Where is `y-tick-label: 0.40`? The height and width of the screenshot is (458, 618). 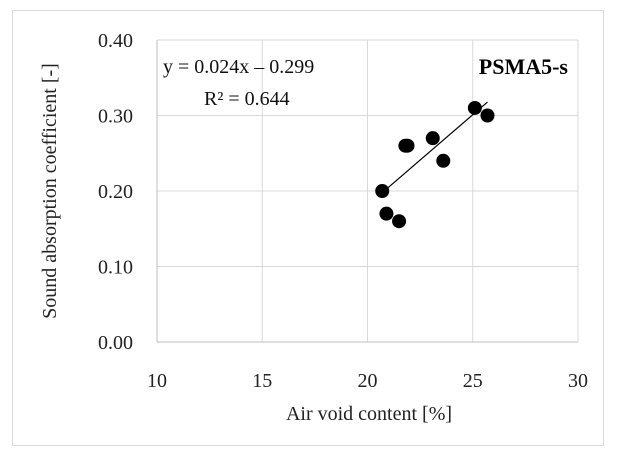
y-tick-label: 0.40 is located at coordinates (115, 41).